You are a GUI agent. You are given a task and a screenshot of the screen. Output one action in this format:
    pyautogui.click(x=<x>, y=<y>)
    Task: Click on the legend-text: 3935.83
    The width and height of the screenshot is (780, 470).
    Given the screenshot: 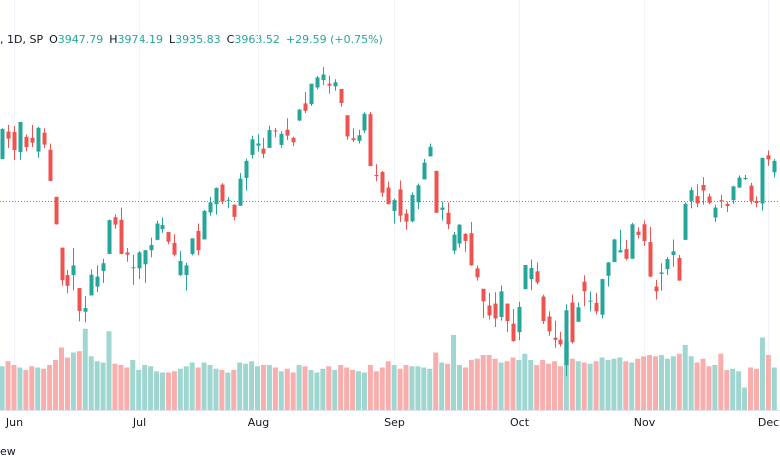 What is the action you would take?
    pyautogui.click(x=198, y=39)
    